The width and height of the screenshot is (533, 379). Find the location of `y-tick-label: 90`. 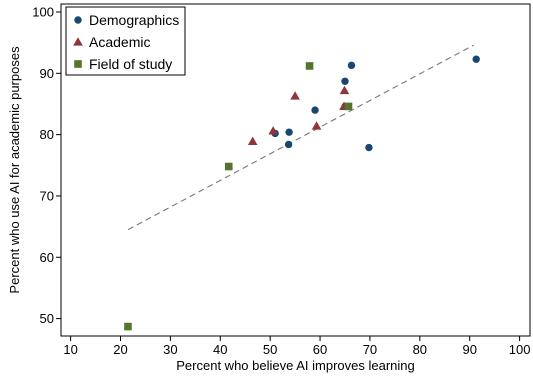

y-tick-label: 90 is located at coordinates (47, 73).